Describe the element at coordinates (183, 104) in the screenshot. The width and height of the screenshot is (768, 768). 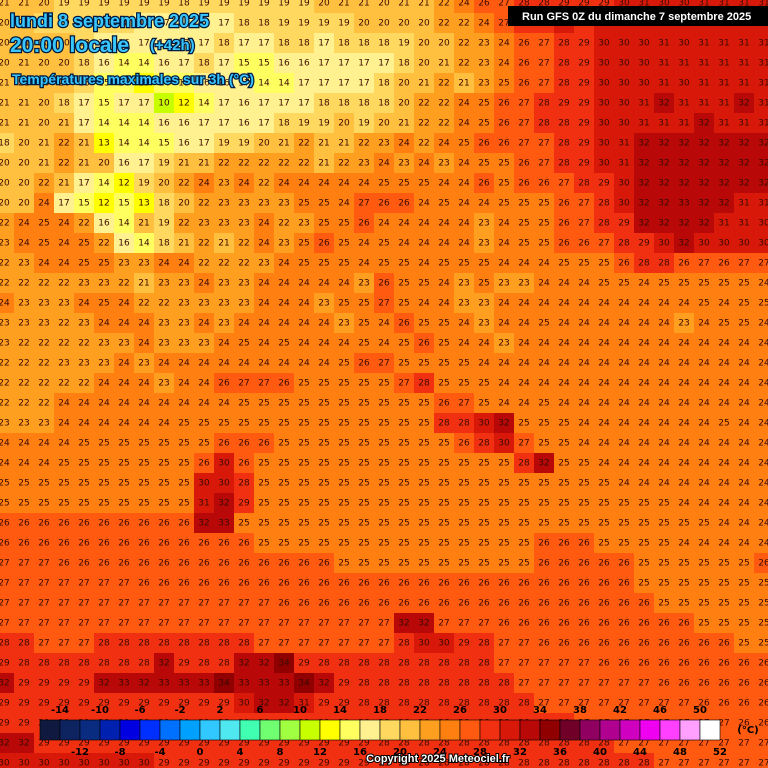
I see `temperature-value: 12` at that location.